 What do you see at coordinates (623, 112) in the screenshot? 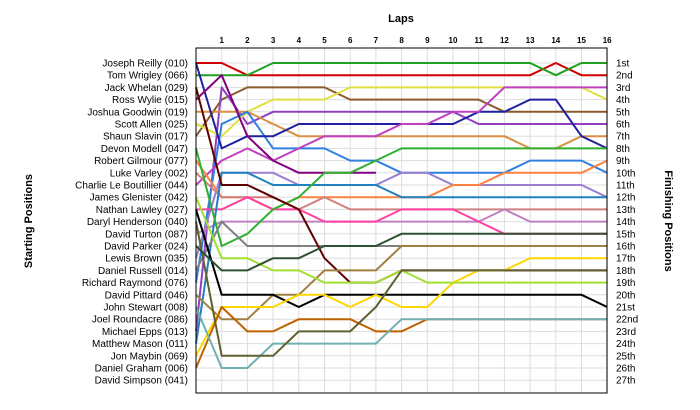
I see `finishing-position-label: 5th` at bounding box center [623, 112].